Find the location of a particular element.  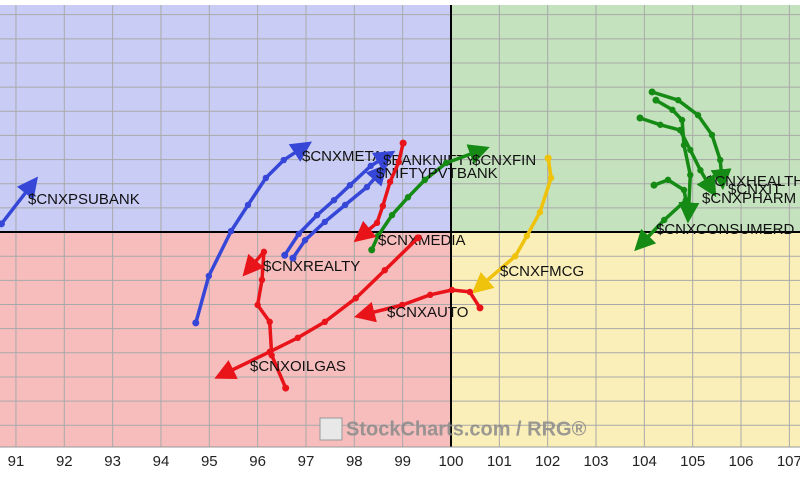

x-tick-label: 91 is located at coordinates (16, 461).